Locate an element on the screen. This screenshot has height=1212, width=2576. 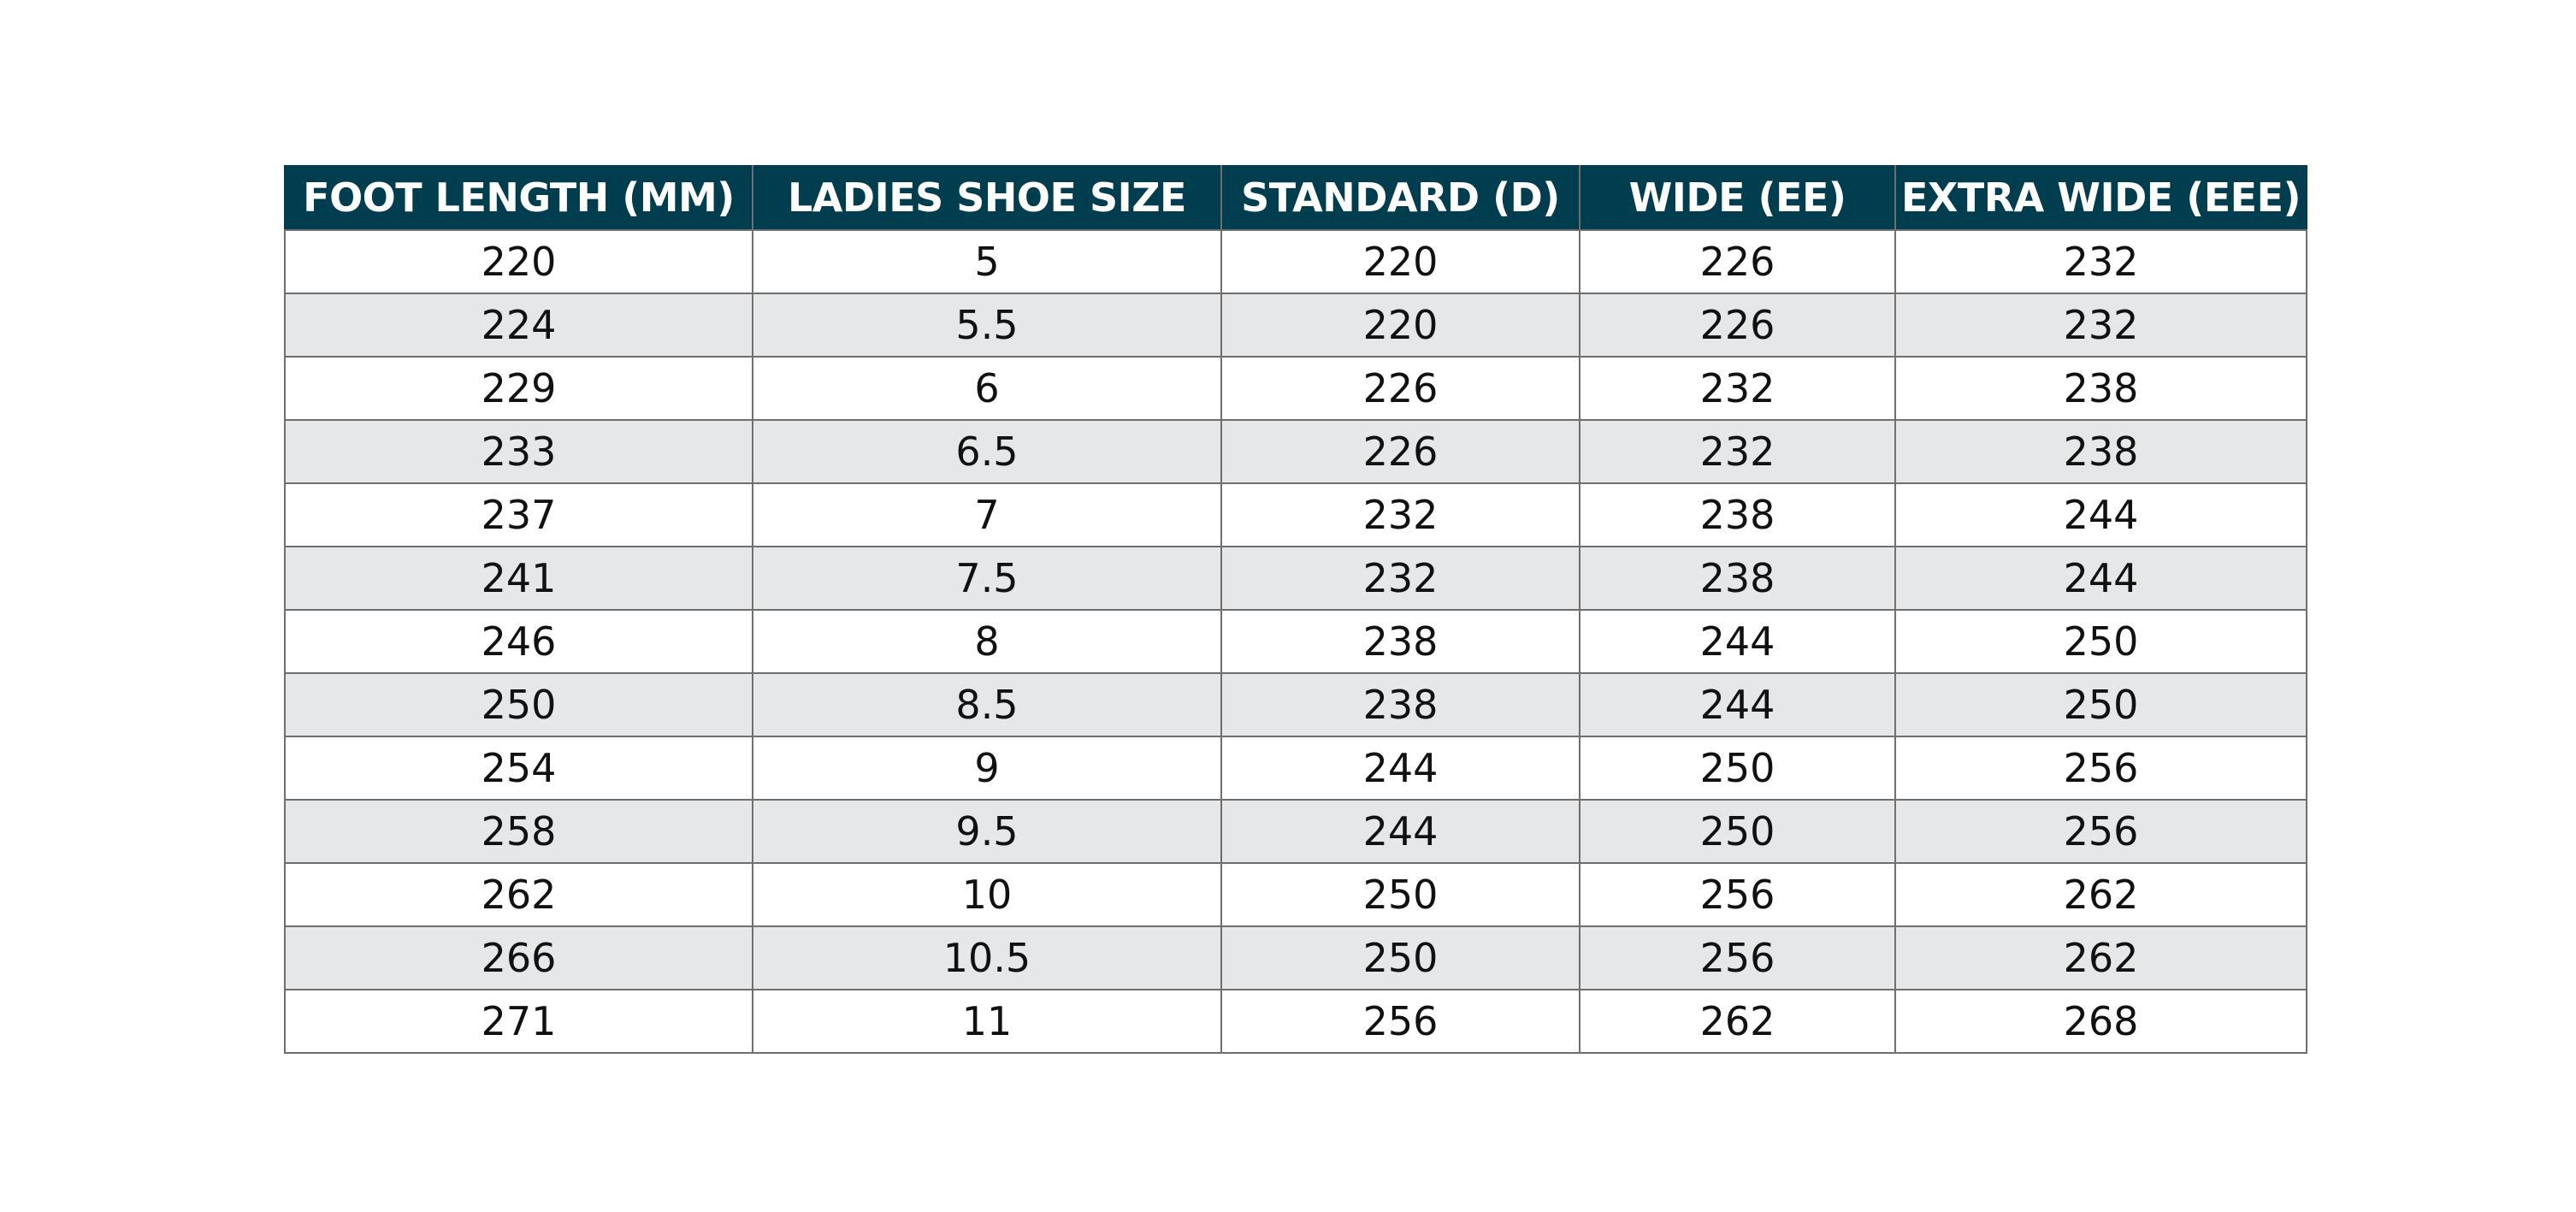
table-row: 246 8 238 244 250 is located at coordinates (1295, 642).